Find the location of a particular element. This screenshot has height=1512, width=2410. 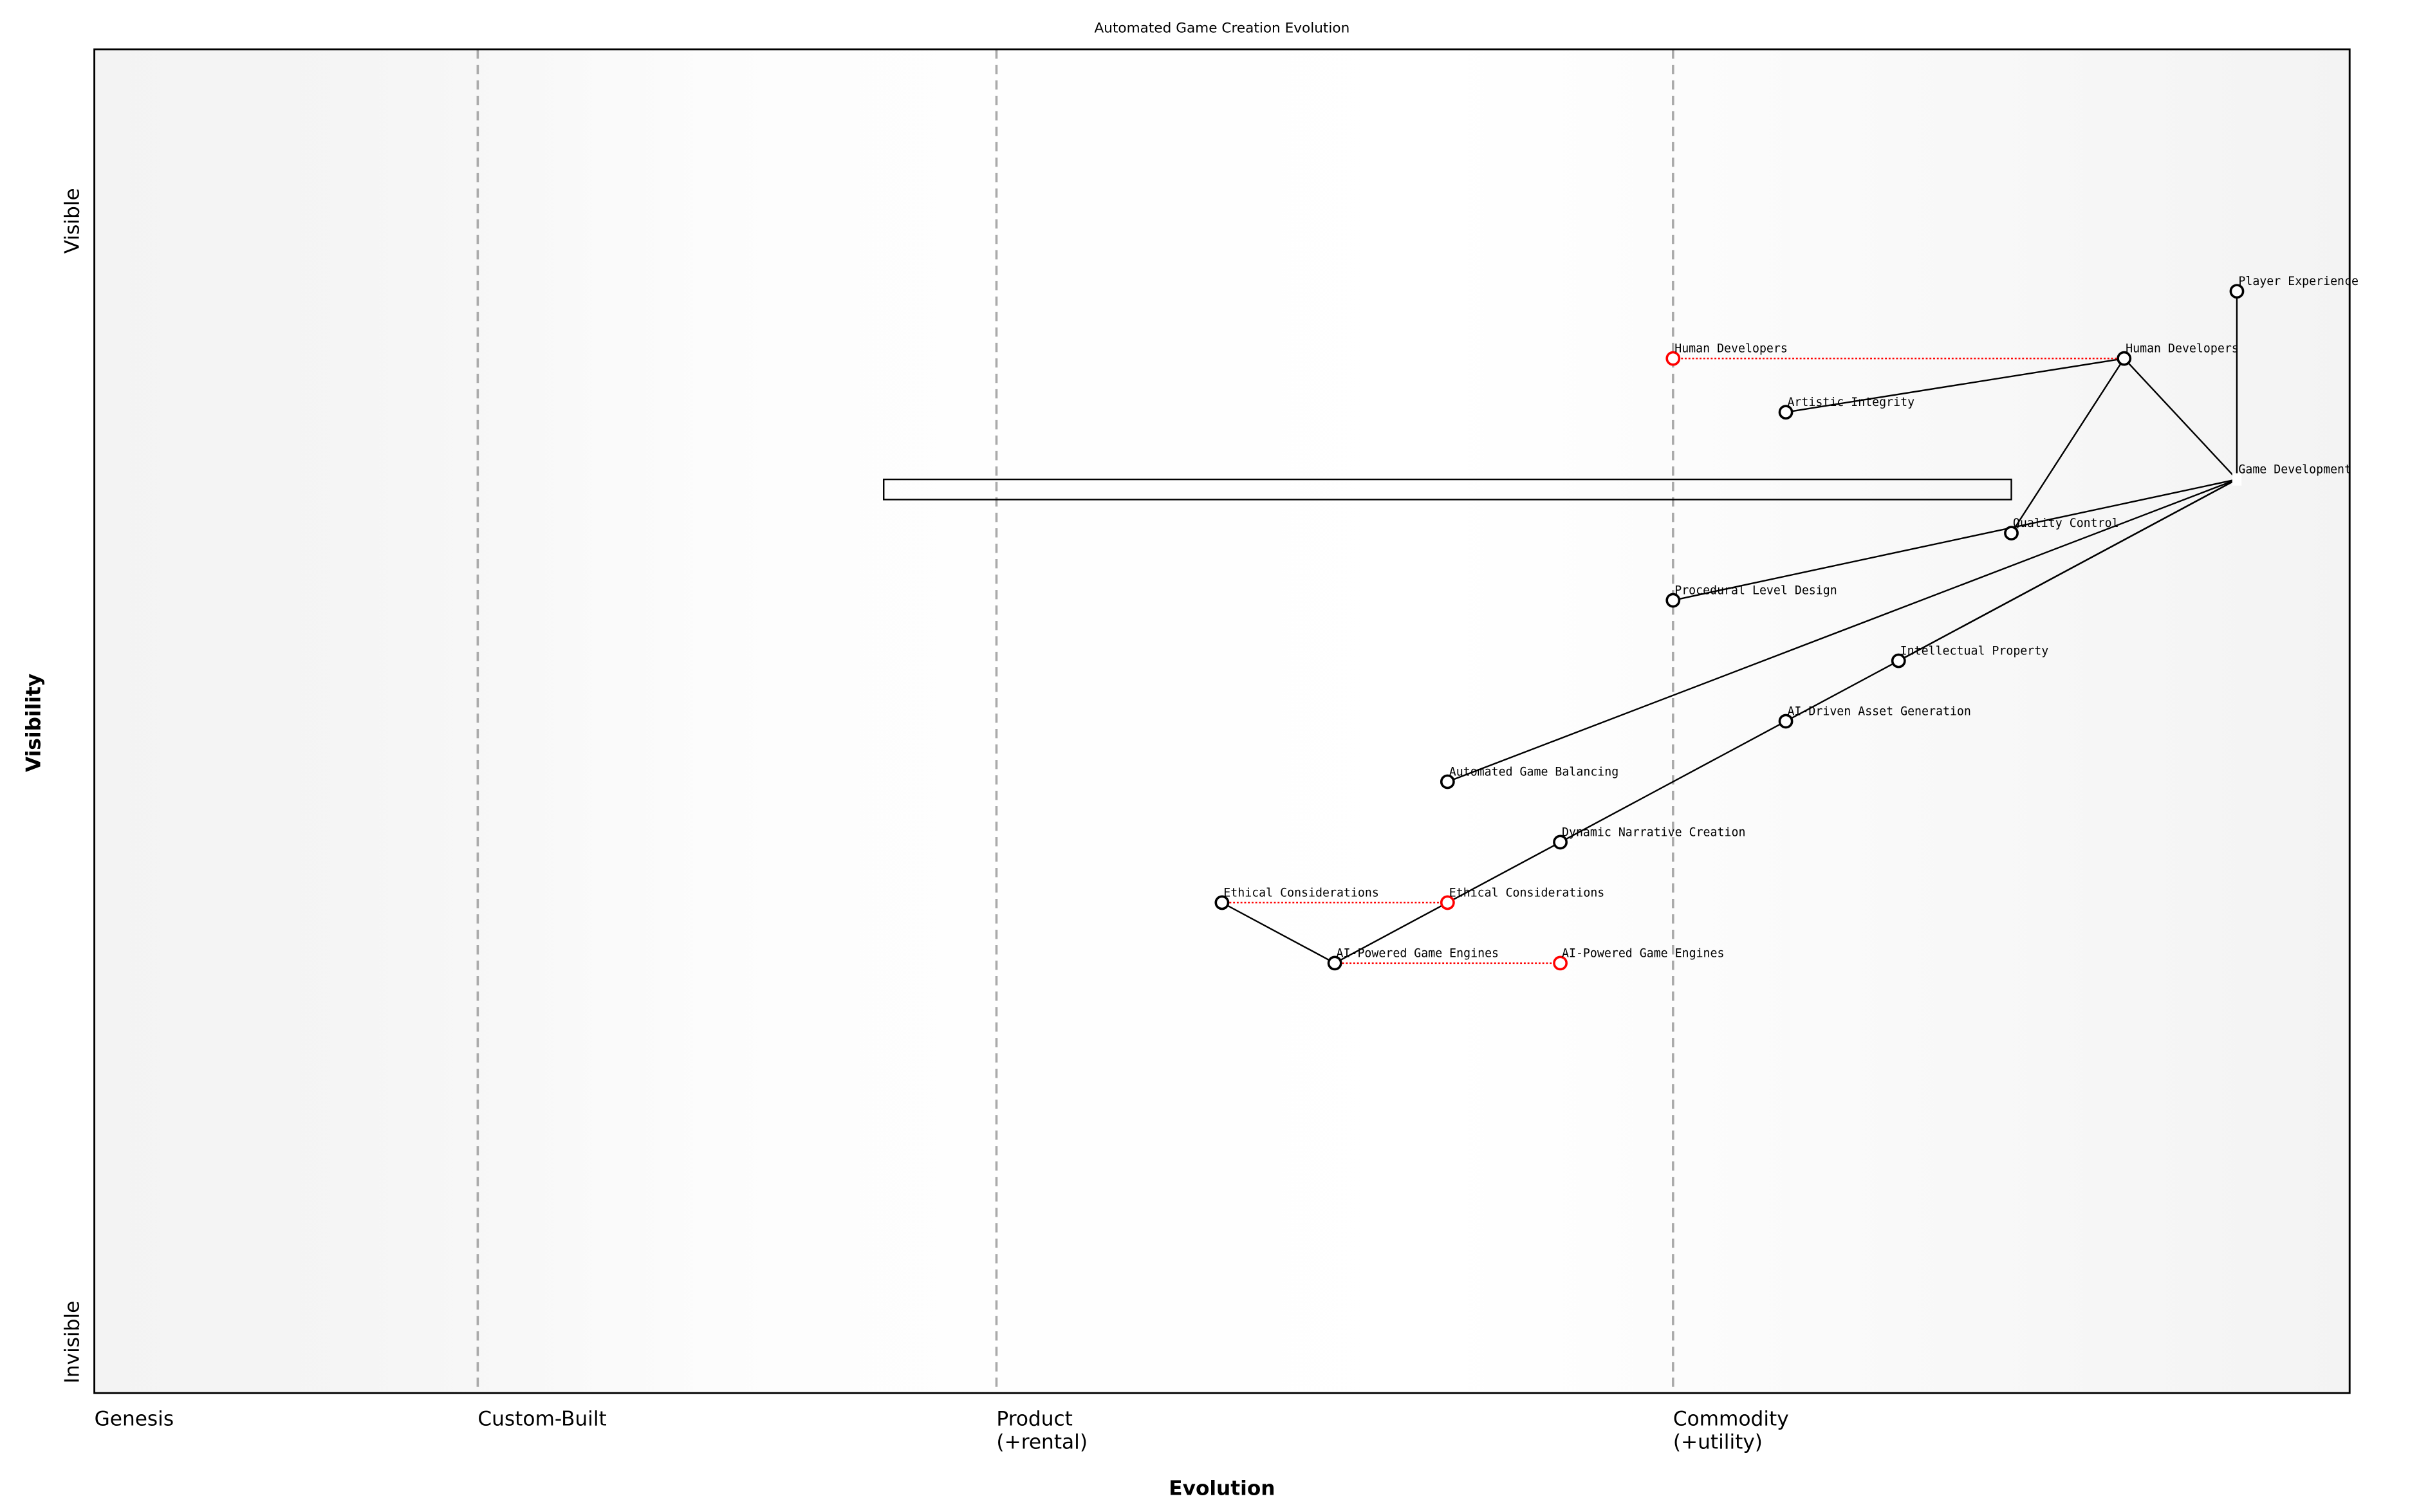

component-label: AI-Driven Asset Generation is located at coordinates (1878, 711).